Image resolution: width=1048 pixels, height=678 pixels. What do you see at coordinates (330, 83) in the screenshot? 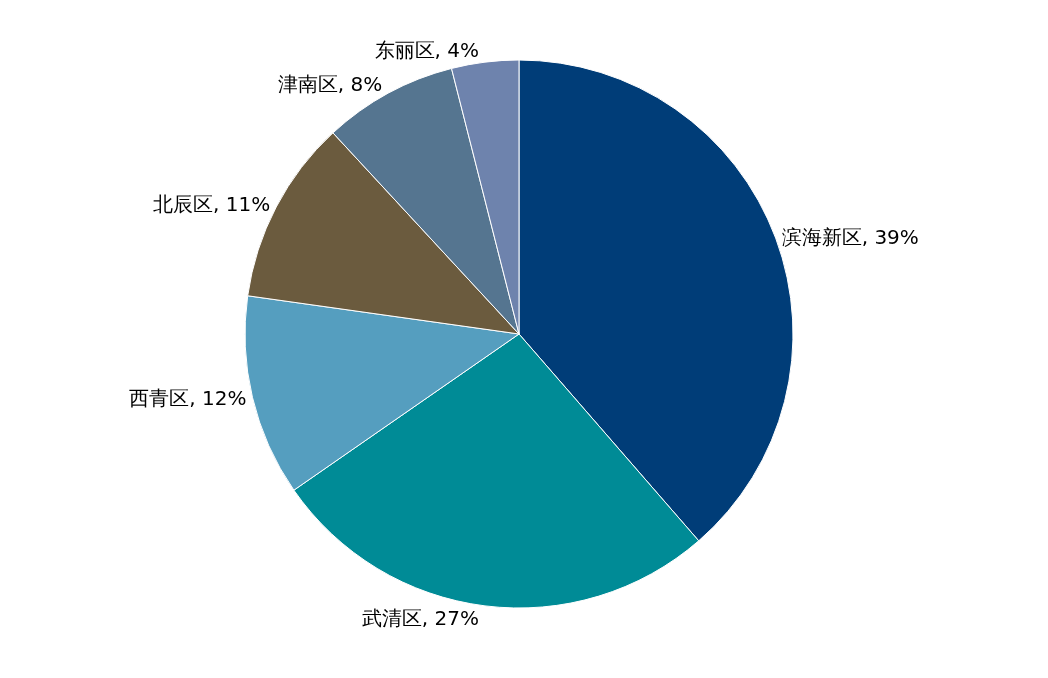
I see `slice-label: 津南区, 8%` at bounding box center [330, 83].